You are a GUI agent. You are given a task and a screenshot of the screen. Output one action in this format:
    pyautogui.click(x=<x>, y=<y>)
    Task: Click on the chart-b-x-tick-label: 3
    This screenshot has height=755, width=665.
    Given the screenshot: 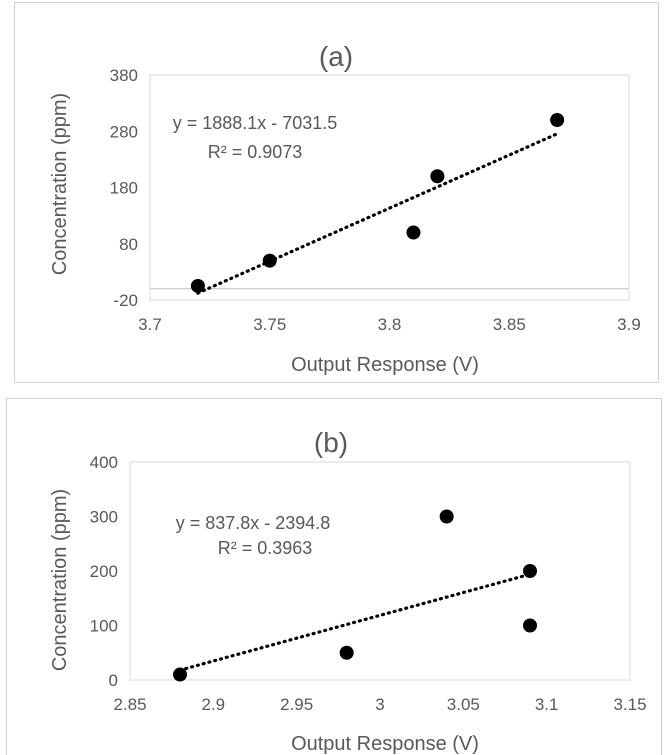 What is the action you would take?
    pyautogui.click(x=379, y=704)
    